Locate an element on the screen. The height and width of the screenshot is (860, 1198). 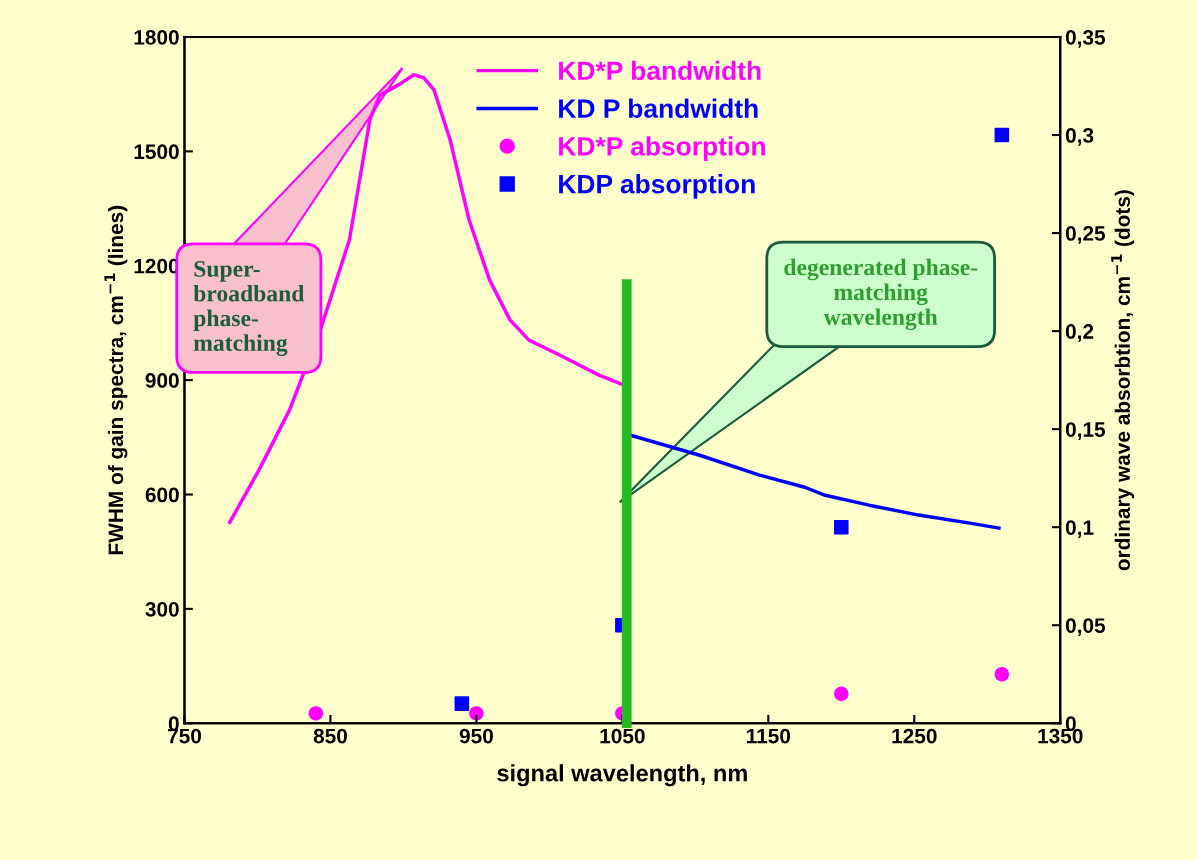
y-tick-label: 300 is located at coordinates (162, 609).